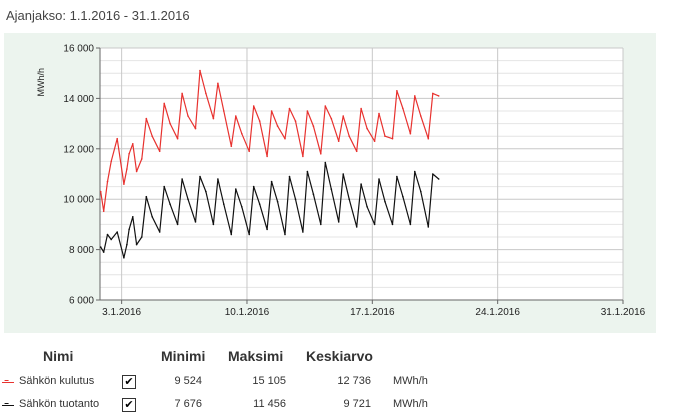 Image resolution: width=685 pixels, height=417 pixels. What do you see at coordinates (121, 312) in the screenshot?
I see `x-tick-label: 3.1.2016` at bounding box center [121, 312].